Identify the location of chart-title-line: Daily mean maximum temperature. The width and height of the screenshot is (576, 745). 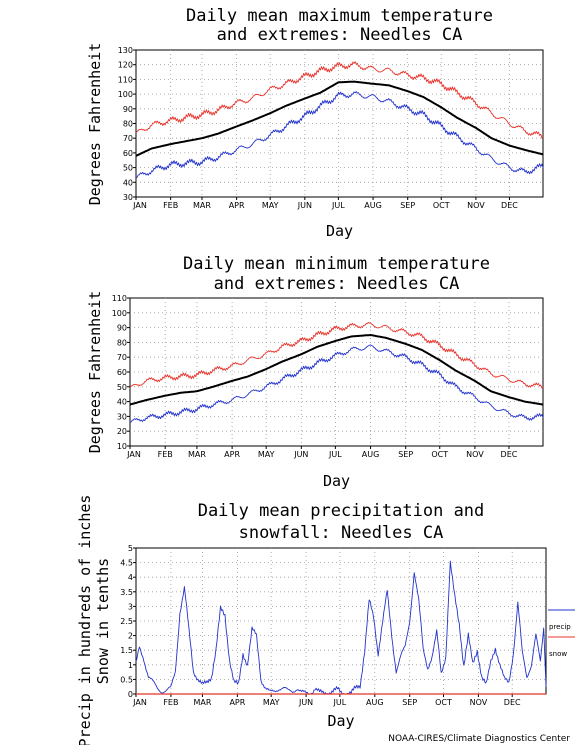
(339, 16).